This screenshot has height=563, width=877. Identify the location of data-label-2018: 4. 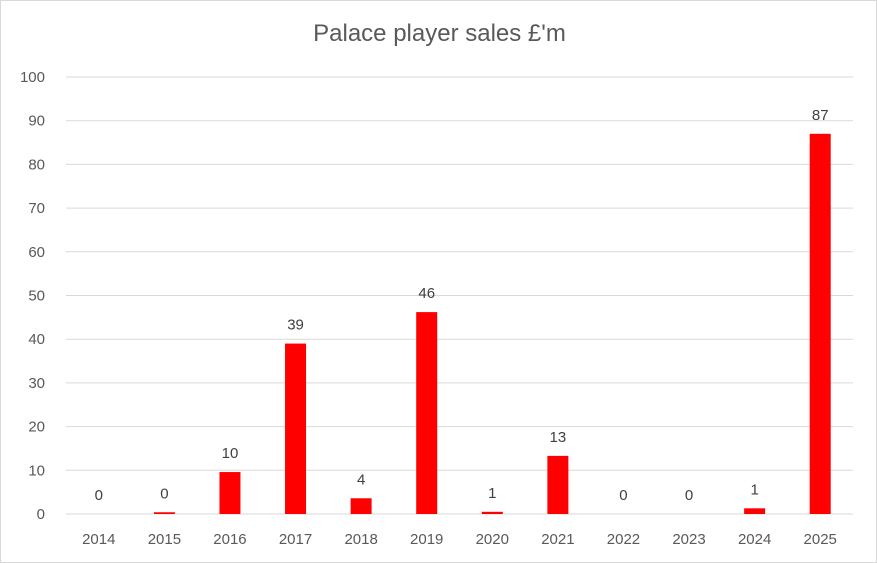
(361, 479).